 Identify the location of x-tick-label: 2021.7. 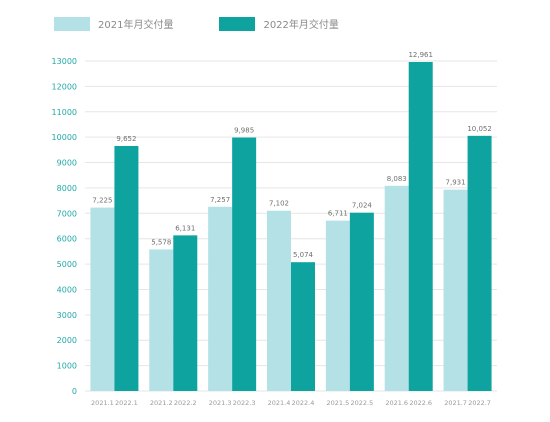
(455, 403).